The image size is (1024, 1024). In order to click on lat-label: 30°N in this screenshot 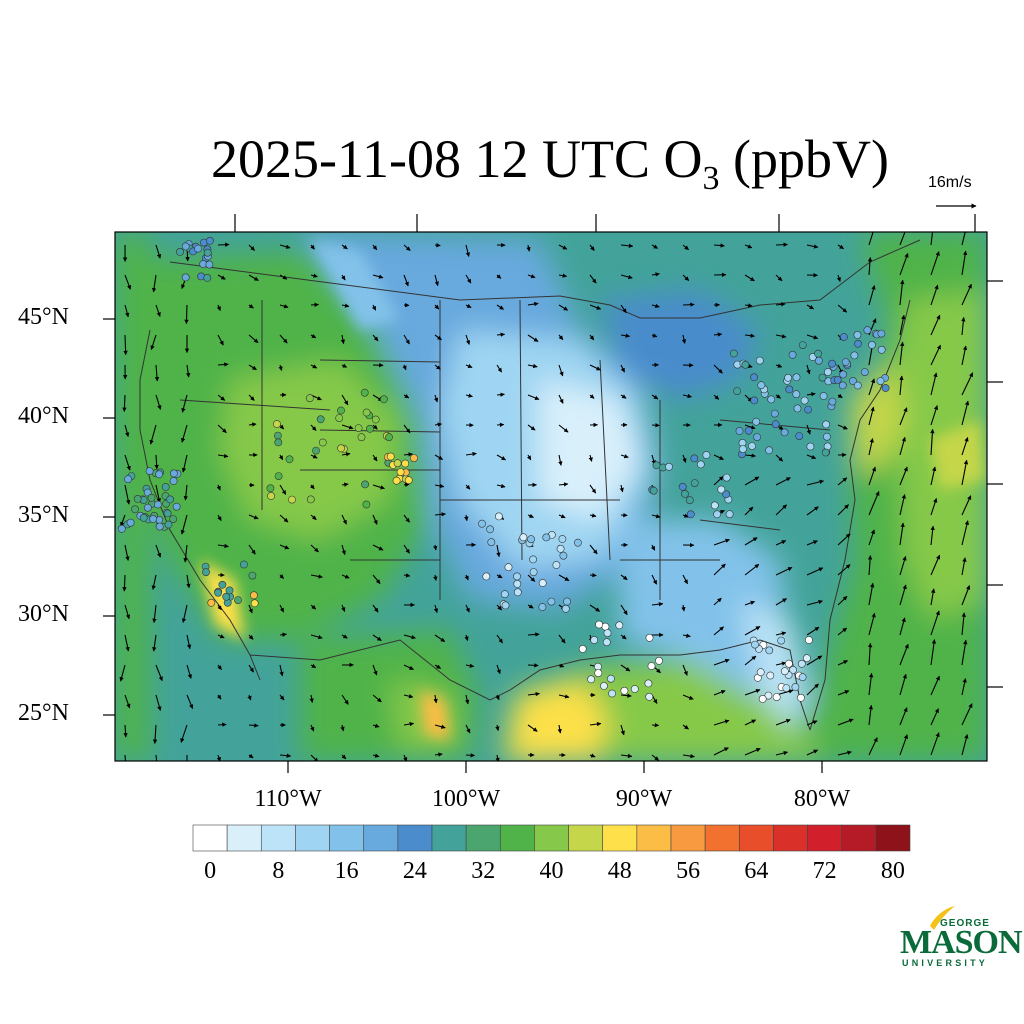, I will do `click(43, 614)`.